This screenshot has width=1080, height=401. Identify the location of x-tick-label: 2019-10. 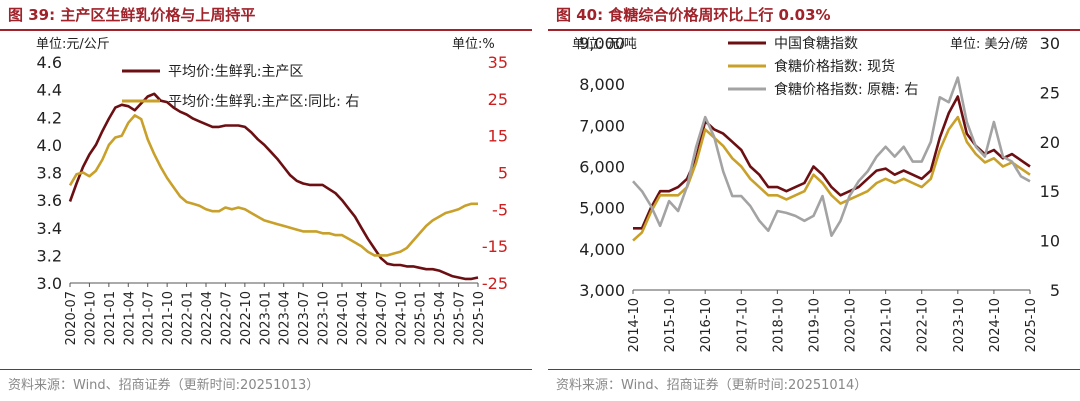
(814, 325).